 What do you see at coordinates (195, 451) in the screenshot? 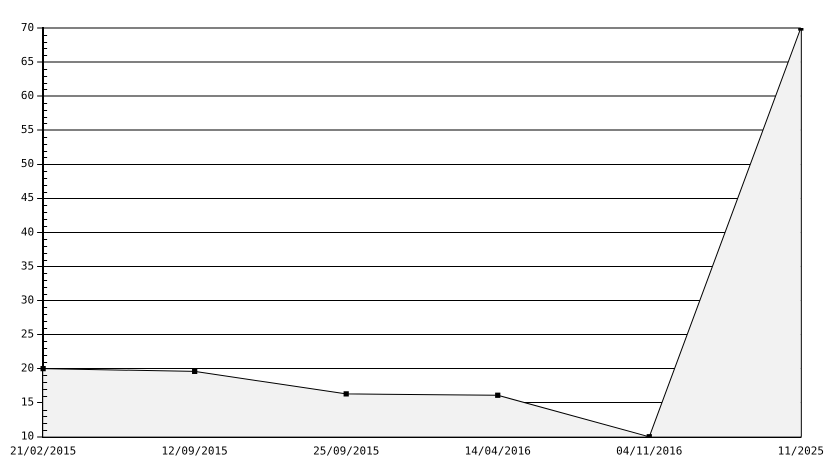
I see `x-tick-label: 12/09/2015` at bounding box center [195, 451].